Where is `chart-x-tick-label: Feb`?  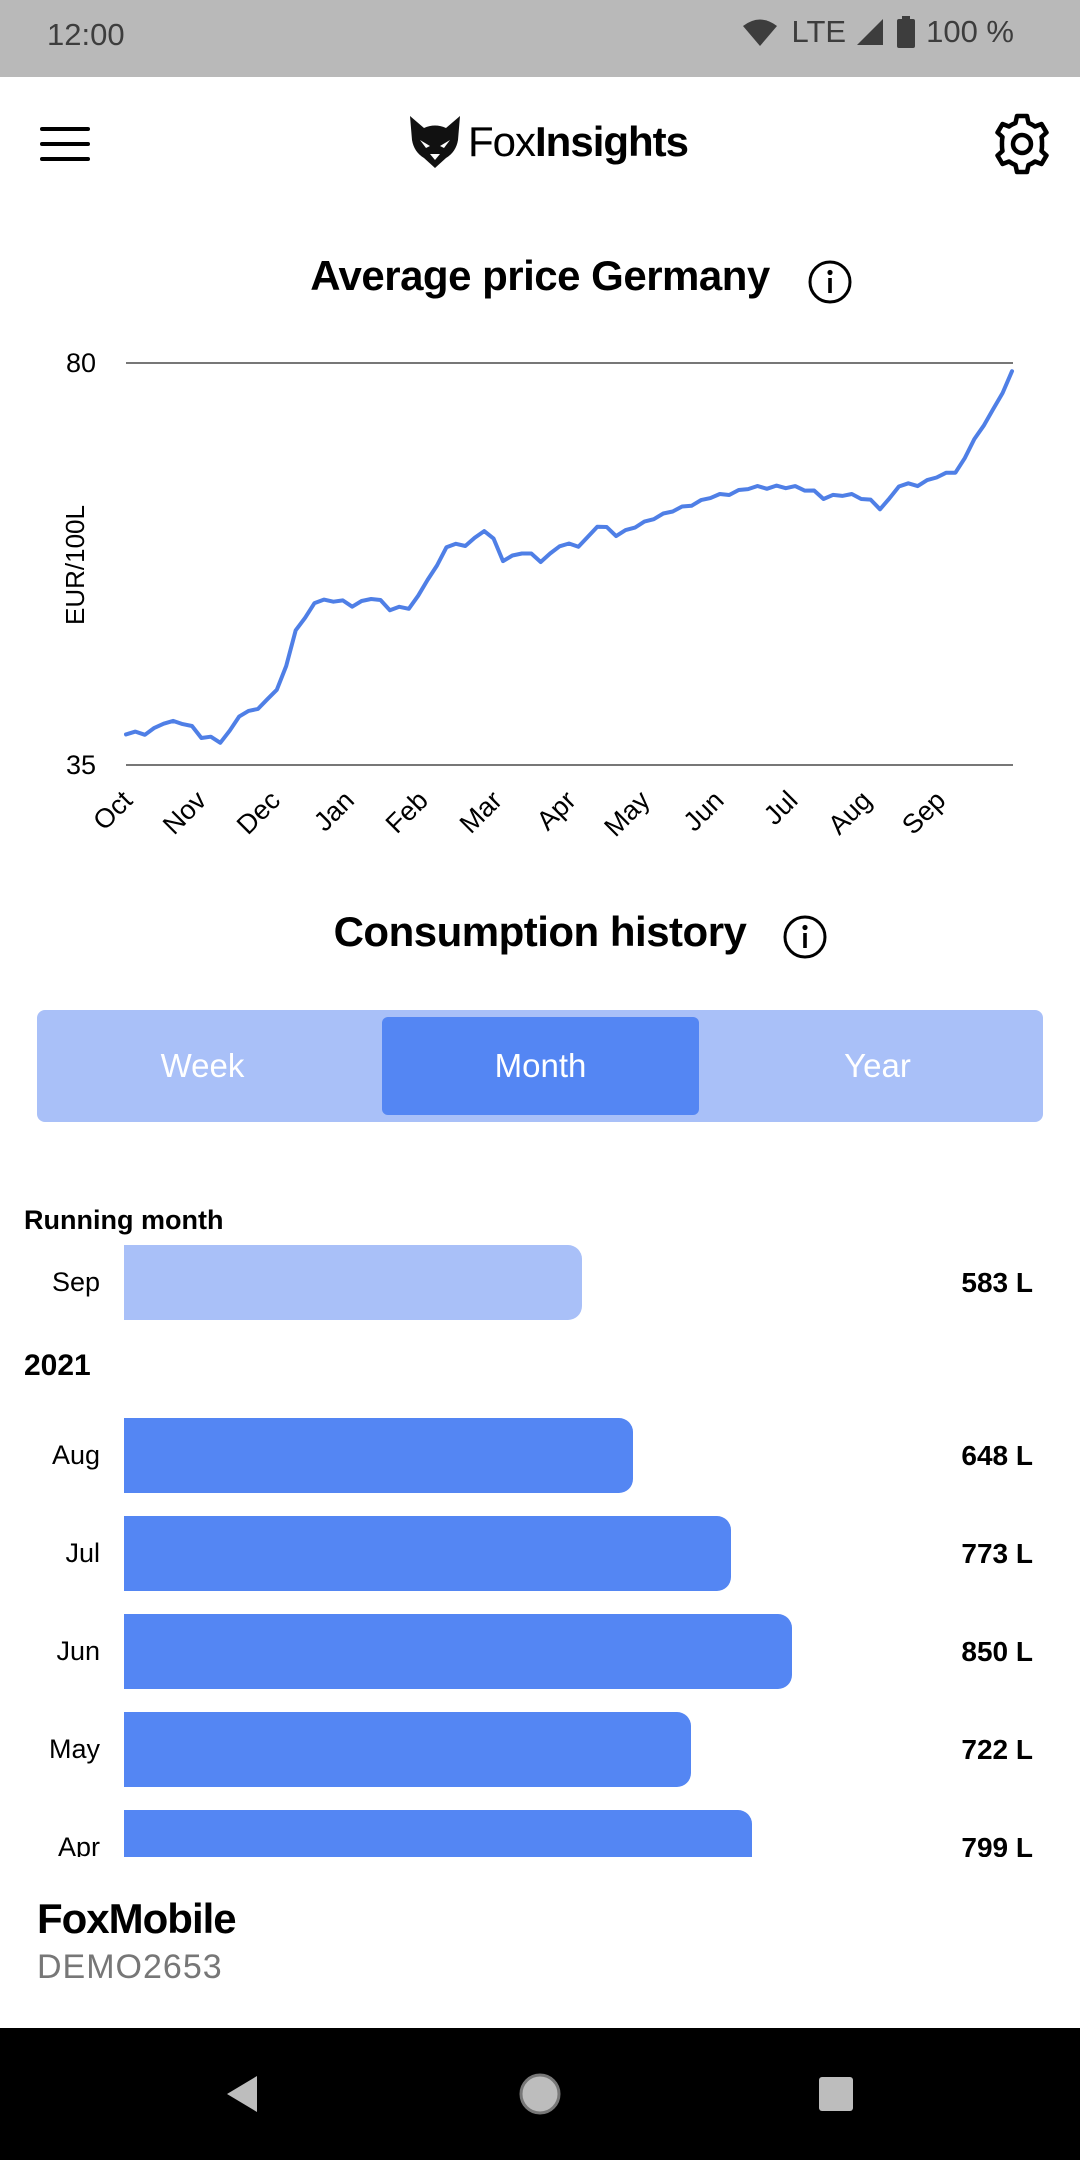
chart-x-tick-label: Feb is located at coordinates (407, 812).